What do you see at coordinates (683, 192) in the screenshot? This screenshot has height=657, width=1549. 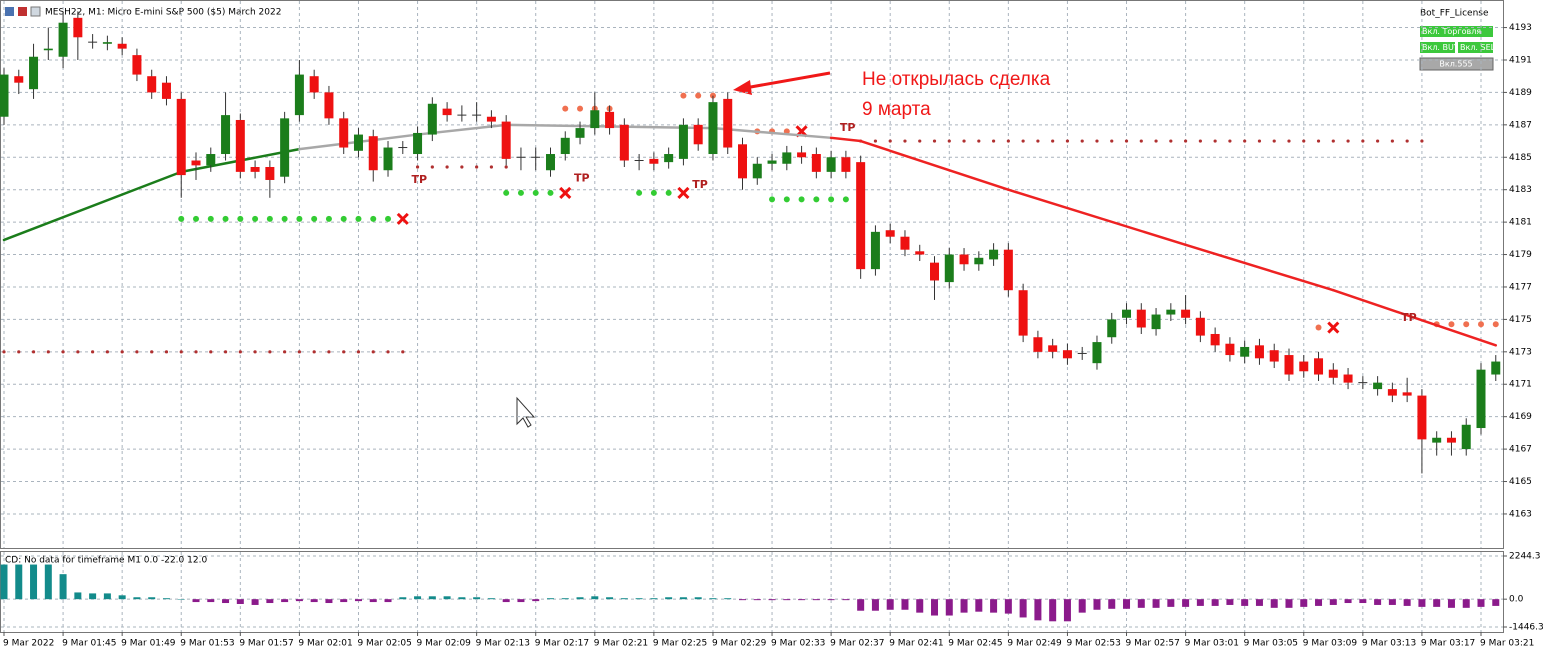 I see `level-cross` at bounding box center [683, 192].